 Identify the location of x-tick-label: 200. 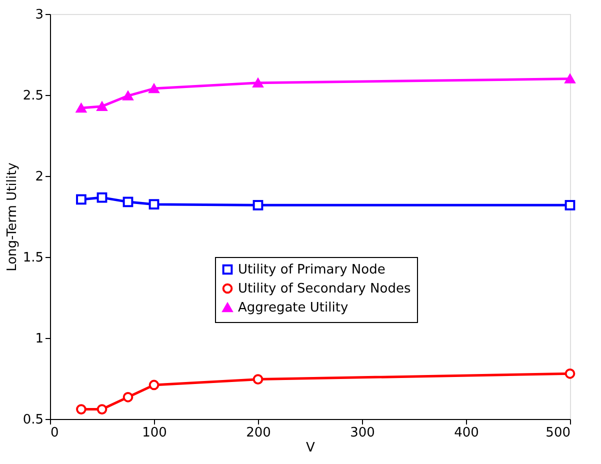
(258, 433).